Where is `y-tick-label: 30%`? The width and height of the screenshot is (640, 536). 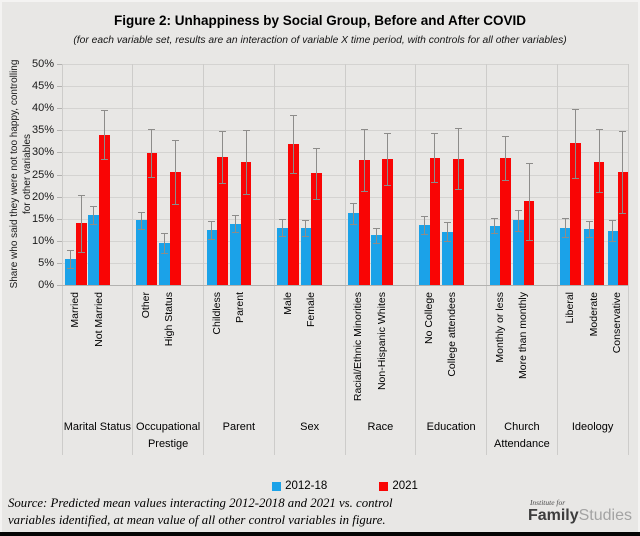
y-tick-label: 30% is located at coordinates (42, 152).